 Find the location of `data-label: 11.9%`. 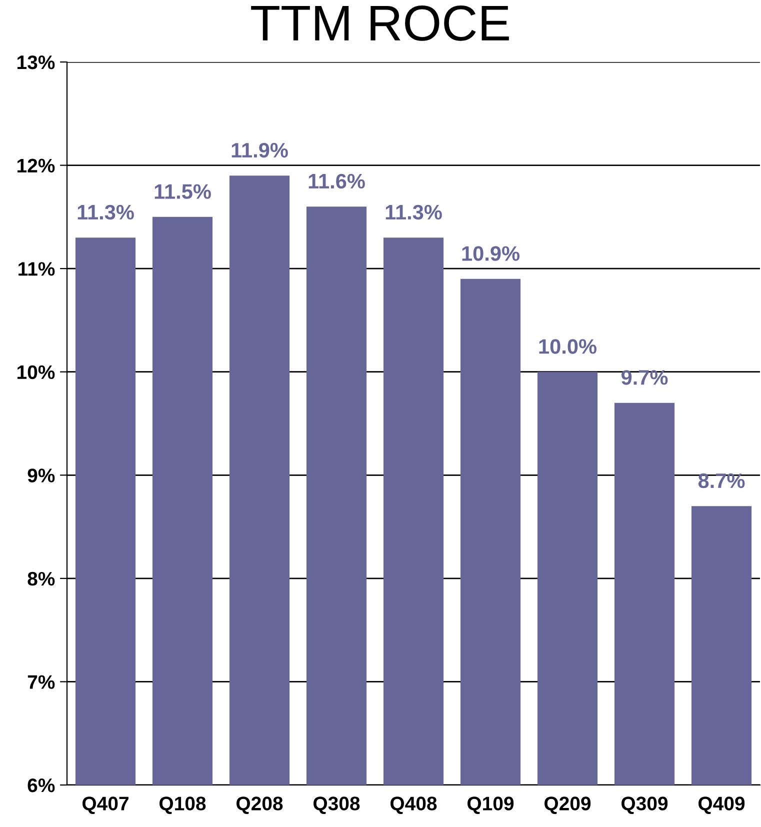

data-label: 11.9% is located at coordinates (260, 150).